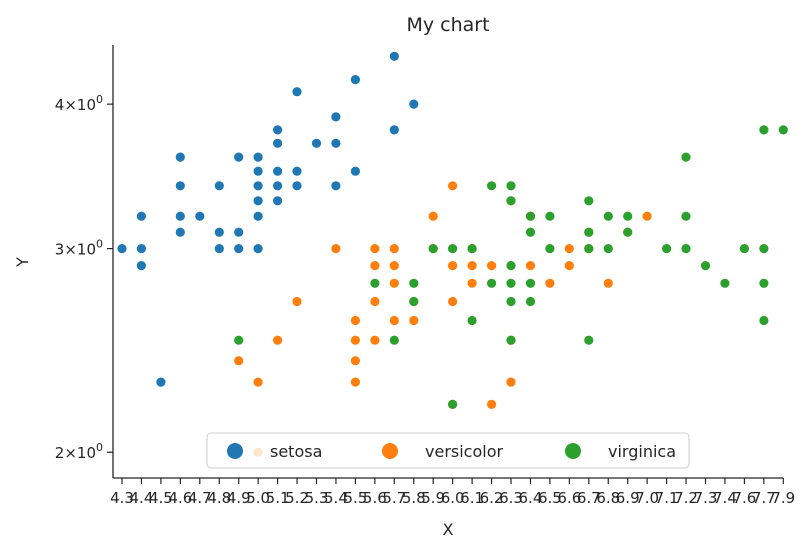 The image size is (801, 553). What do you see at coordinates (647, 498) in the screenshot?
I see `x-tick-label: 7.0` at bounding box center [647, 498].